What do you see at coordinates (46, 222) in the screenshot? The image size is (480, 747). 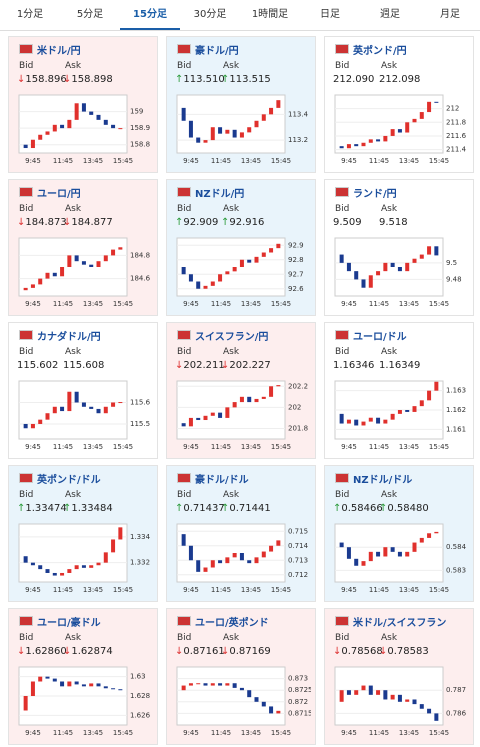 I see `bid-price: 184.873` at bounding box center [46, 222].